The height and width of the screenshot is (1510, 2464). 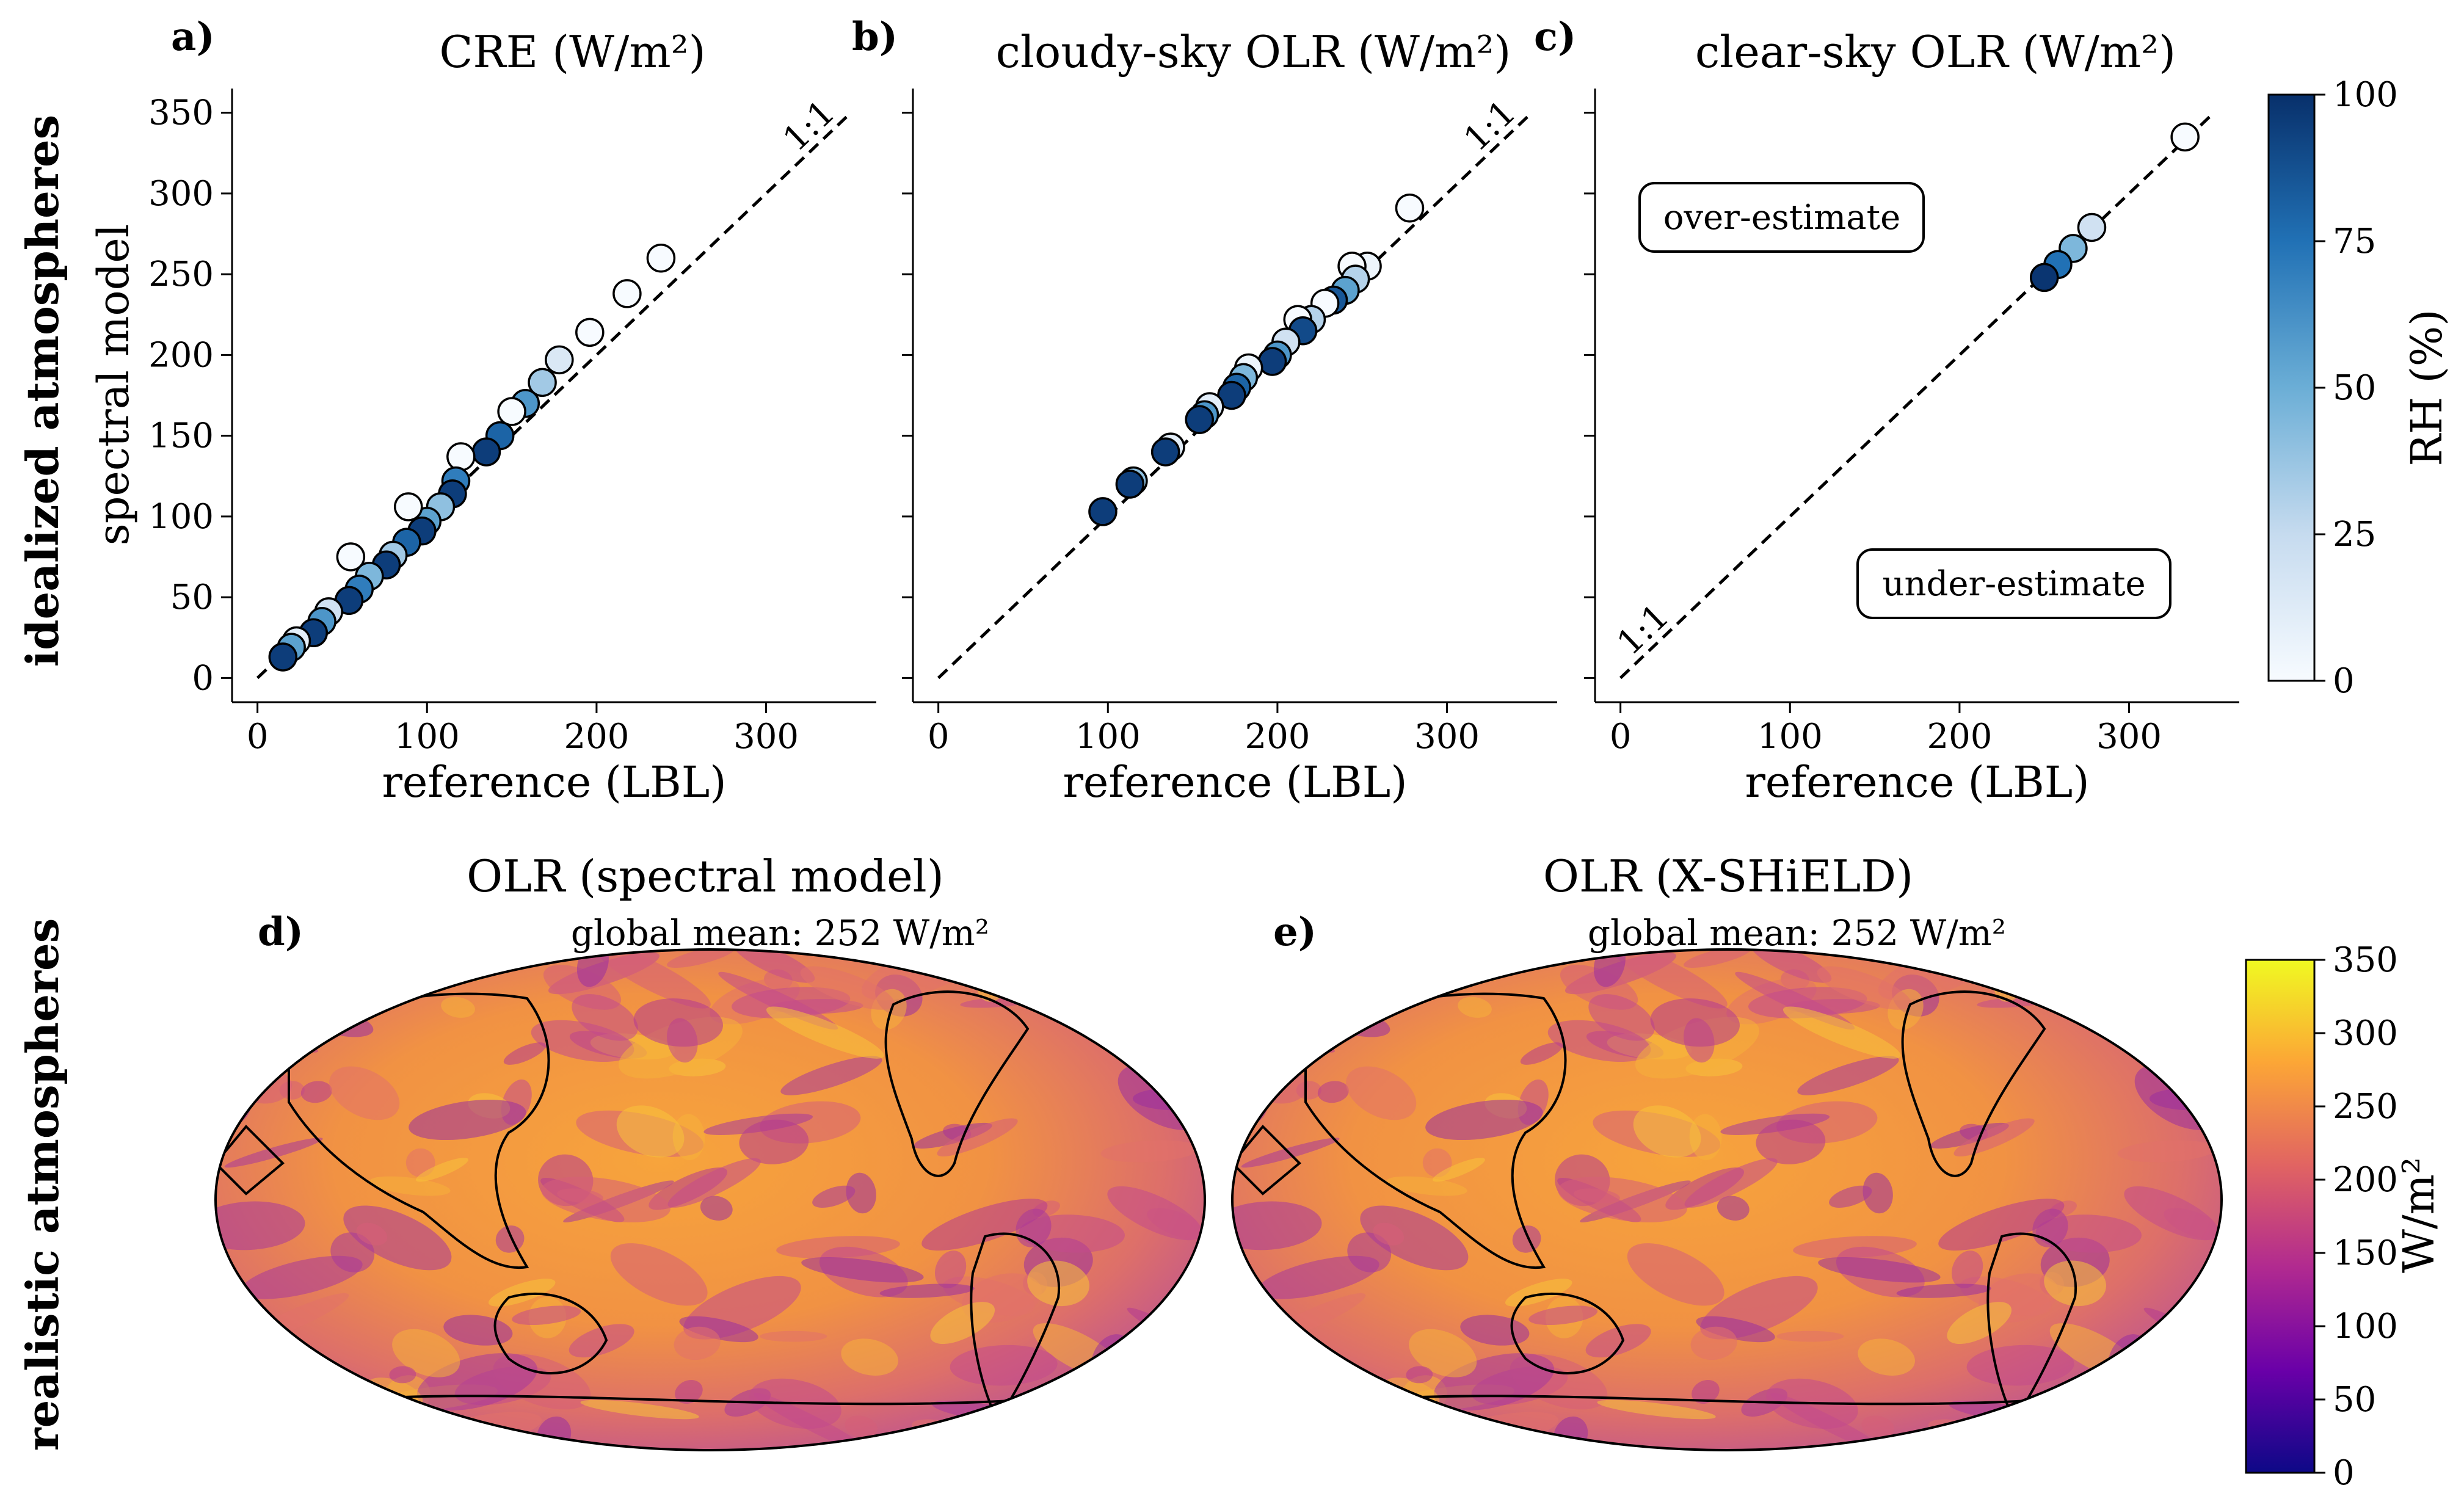 I want to click on y-tick-label: 300, so click(x=181, y=194).